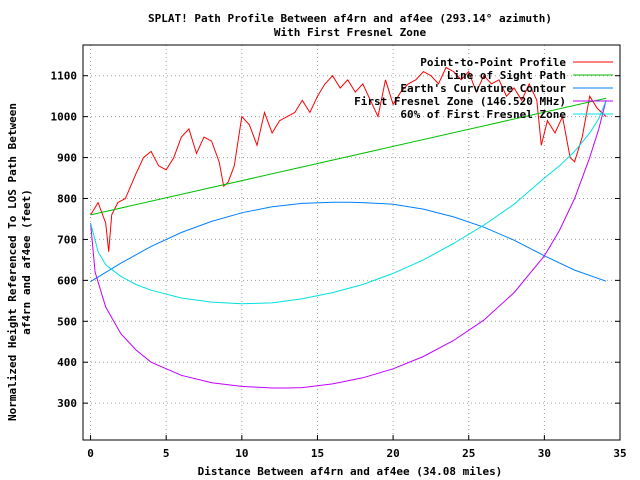 The width and height of the screenshot is (640, 480). I want to click on x-tick-label: 10, so click(241, 453).